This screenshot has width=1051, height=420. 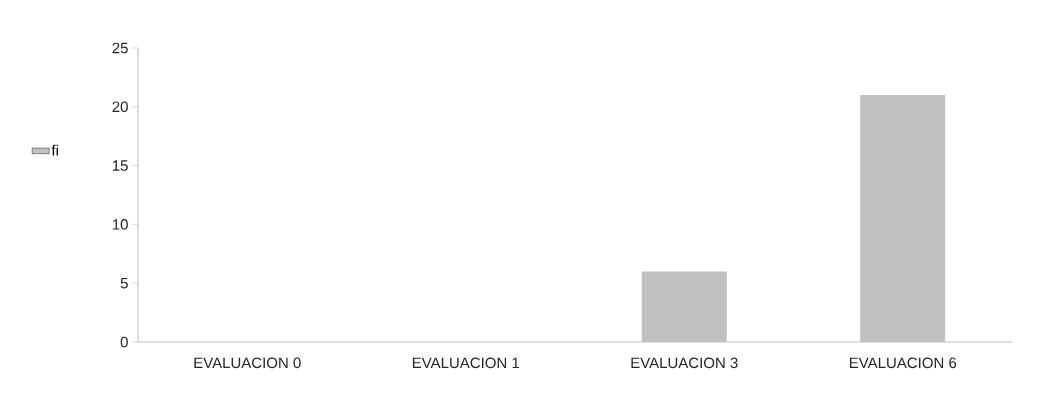 What do you see at coordinates (120, 48) in the screenshot?
I see `y-tick-label: 25` at bounding box center [120, 48].